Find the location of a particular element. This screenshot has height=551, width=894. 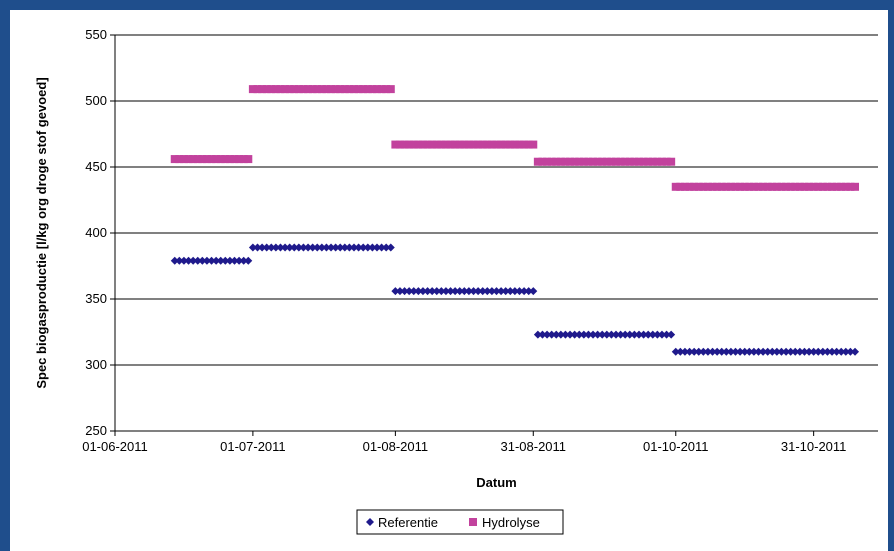

legend-label-referentie: Referentie is located at coordinates (408, 522).